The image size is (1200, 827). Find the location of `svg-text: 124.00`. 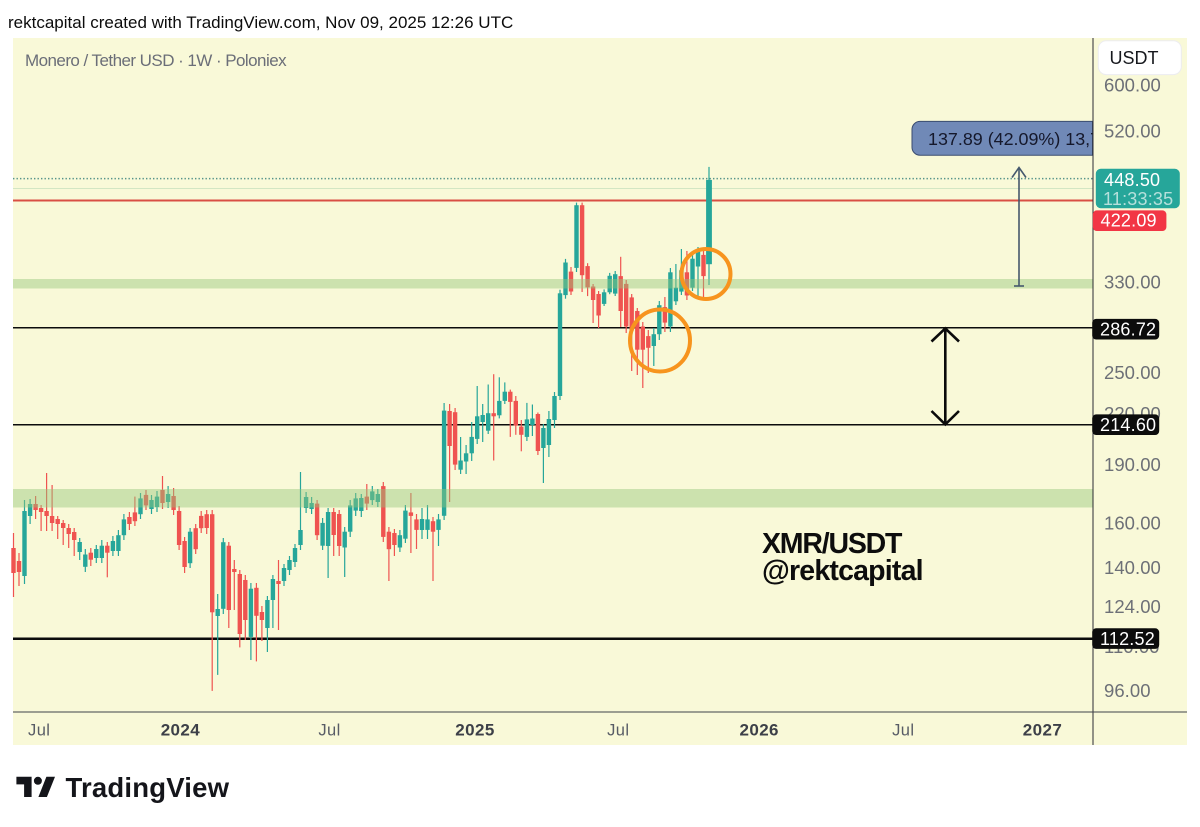

svg-text: 124.00 is located at coordinates (1132, 606).